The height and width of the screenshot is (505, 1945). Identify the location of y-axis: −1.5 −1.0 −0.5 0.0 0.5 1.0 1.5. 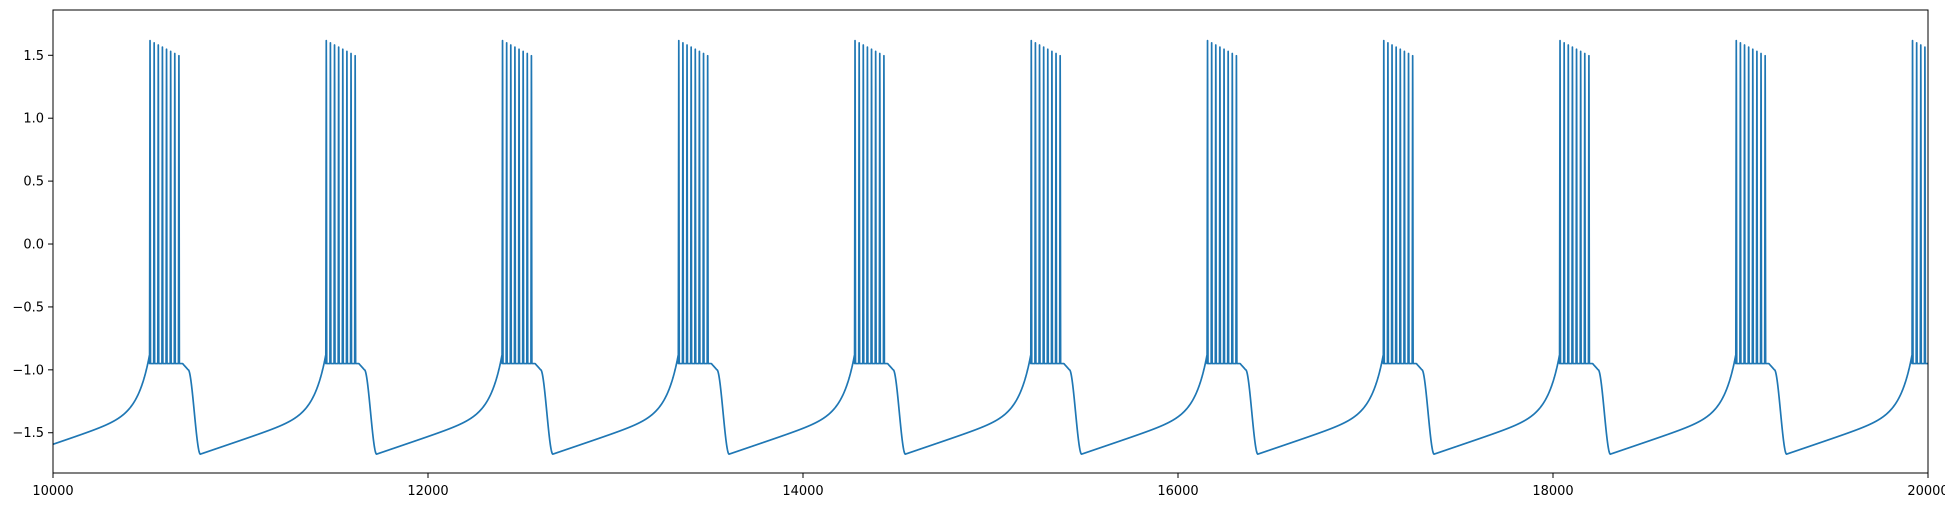
(32, 245).